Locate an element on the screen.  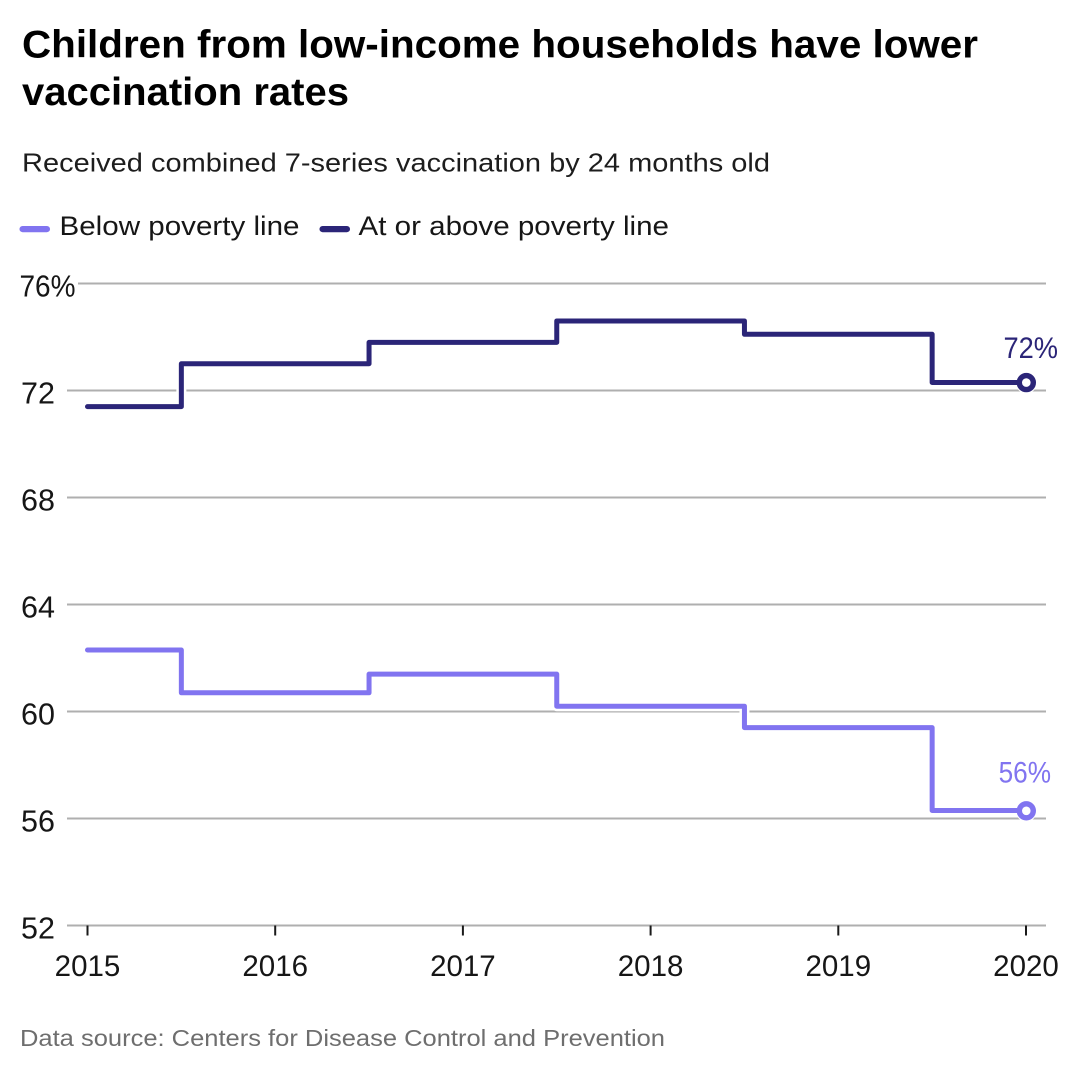
svg-text: 2016 is located at coordinates (275, 966).